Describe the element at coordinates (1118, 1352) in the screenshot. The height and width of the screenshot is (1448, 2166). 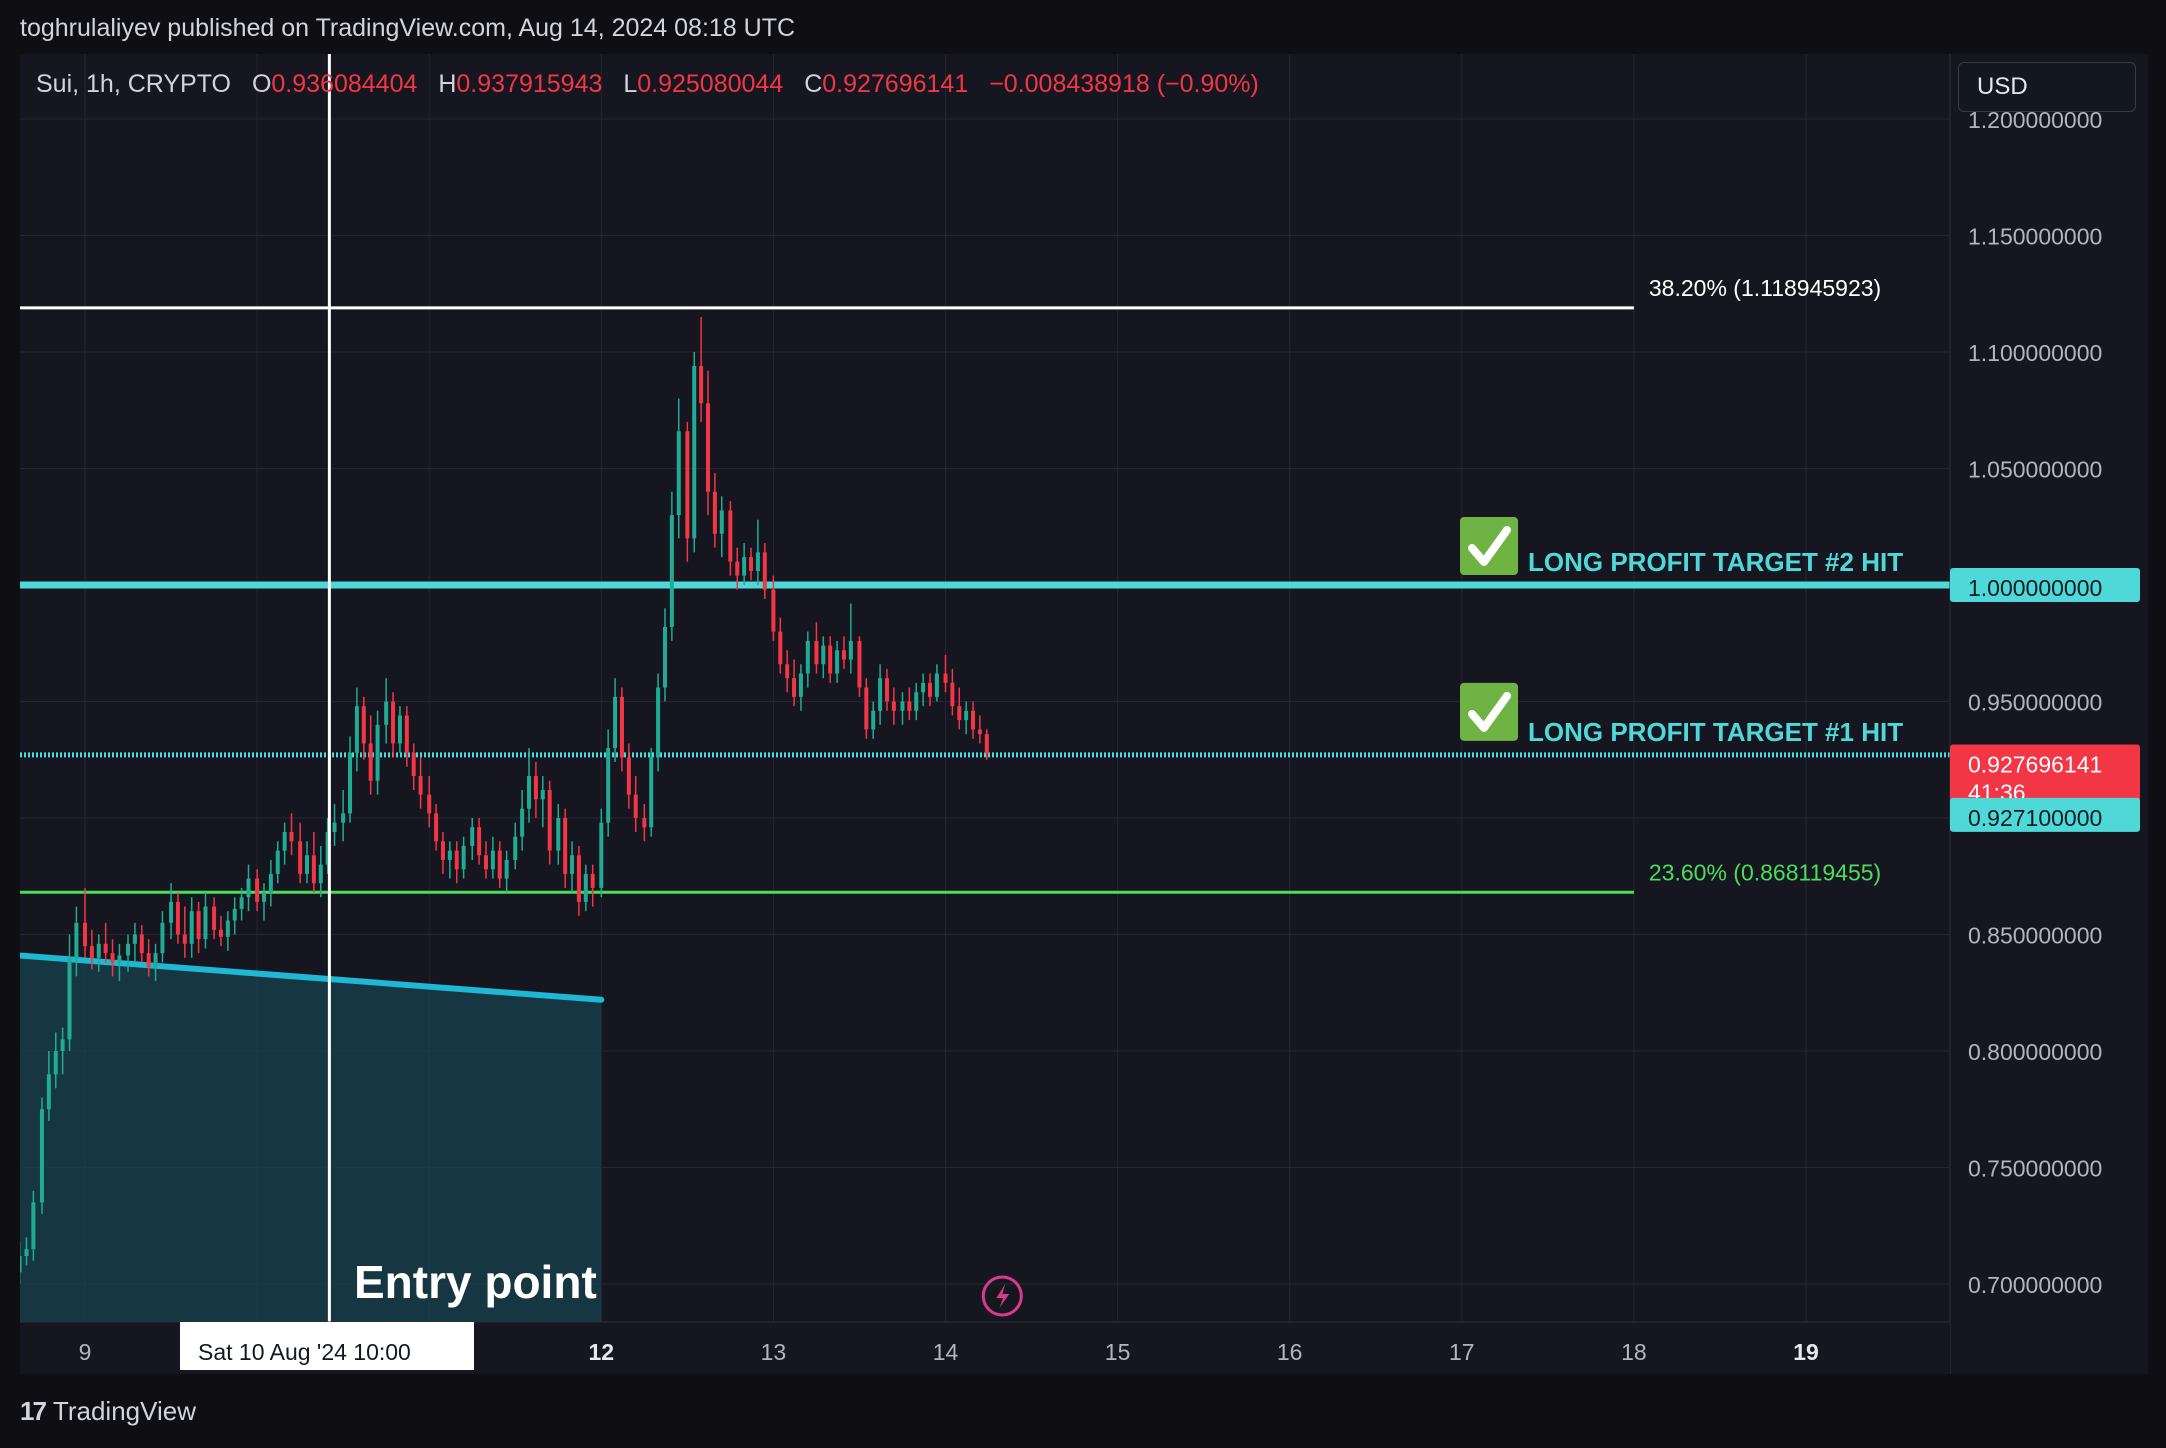
I see `time-tick-label: 15` at that location.